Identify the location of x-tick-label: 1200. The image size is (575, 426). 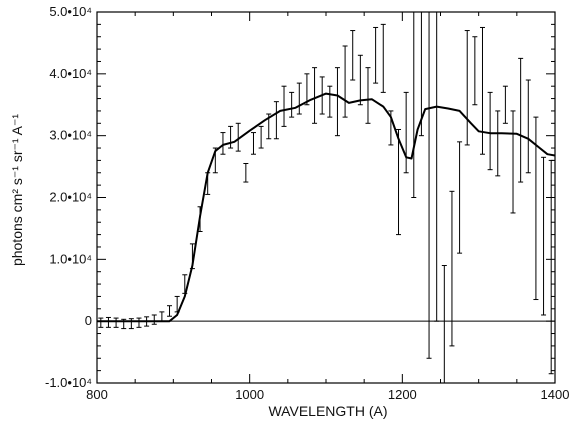
(402, 394).